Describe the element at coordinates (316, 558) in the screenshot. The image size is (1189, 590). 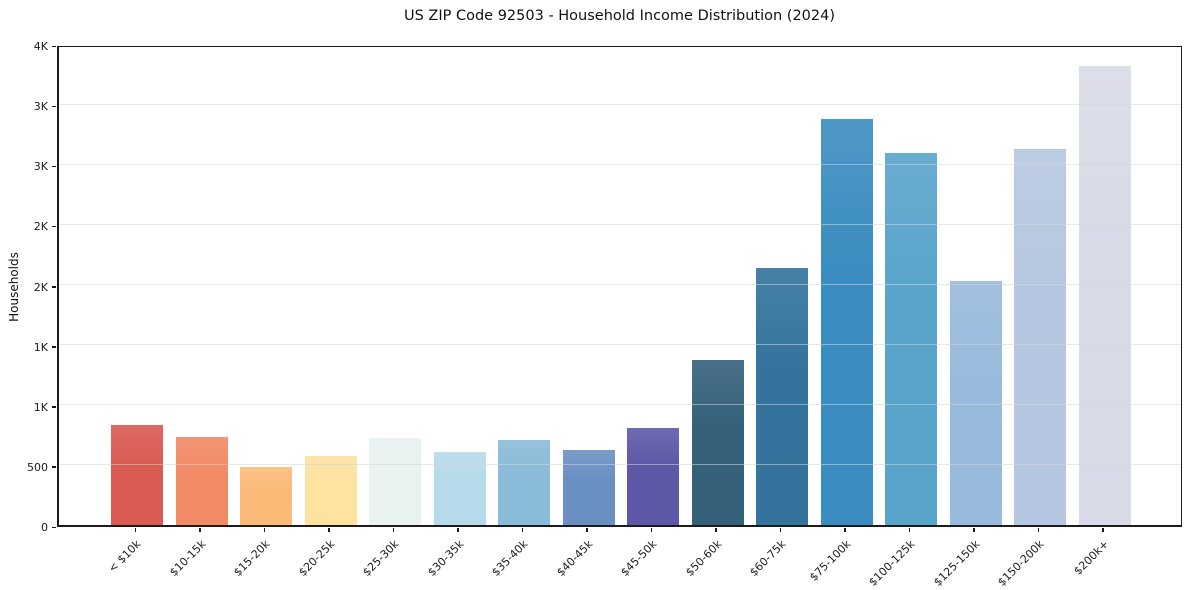
I see `x-tick-label: $20-25k` at that location.